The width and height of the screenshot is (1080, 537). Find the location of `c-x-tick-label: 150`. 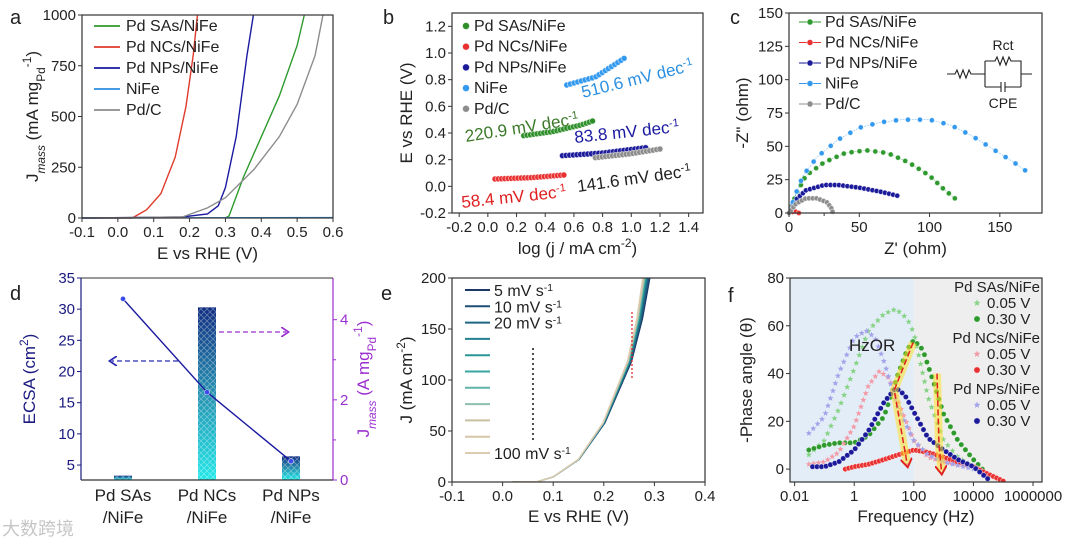

c-x-tick-label: 150 is located at coordinates (999, 227).